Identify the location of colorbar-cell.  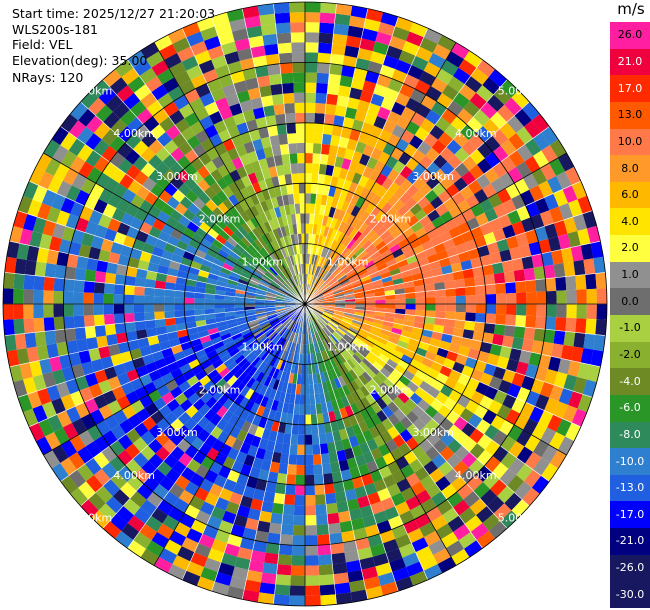
(630, 249).